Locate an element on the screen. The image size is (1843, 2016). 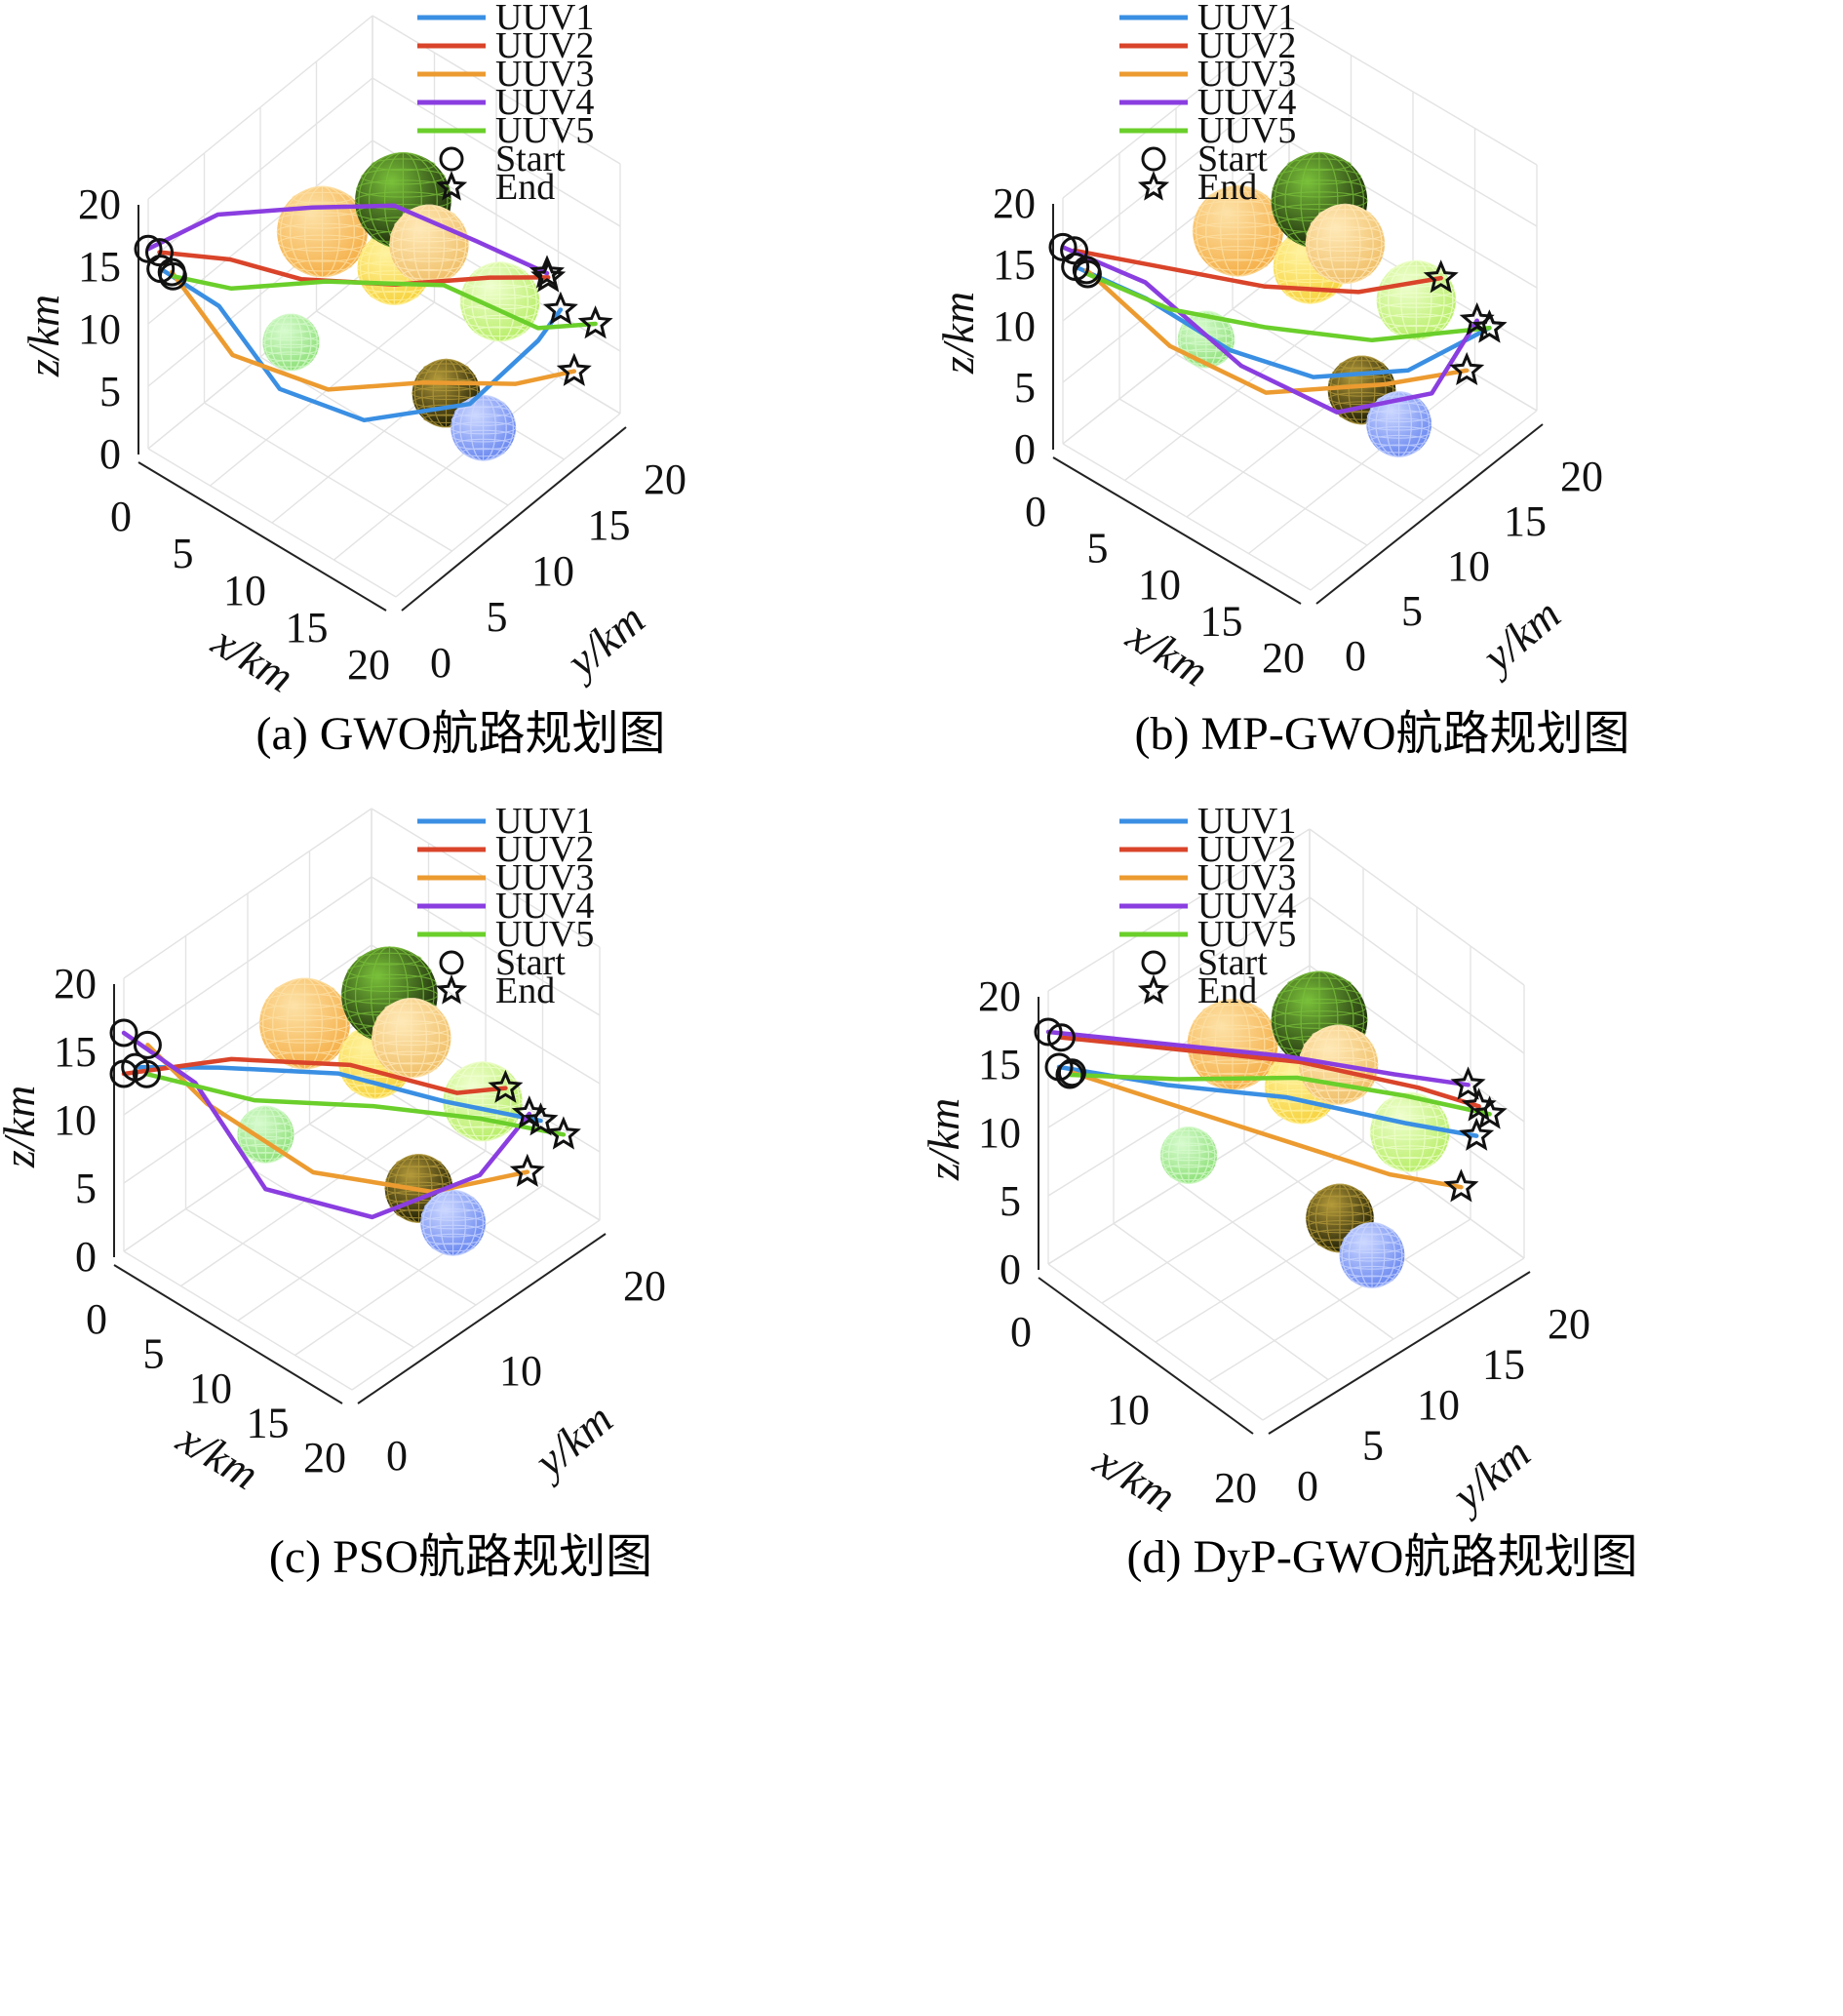
circle-marker-icon is located at coordinates (451, 159).